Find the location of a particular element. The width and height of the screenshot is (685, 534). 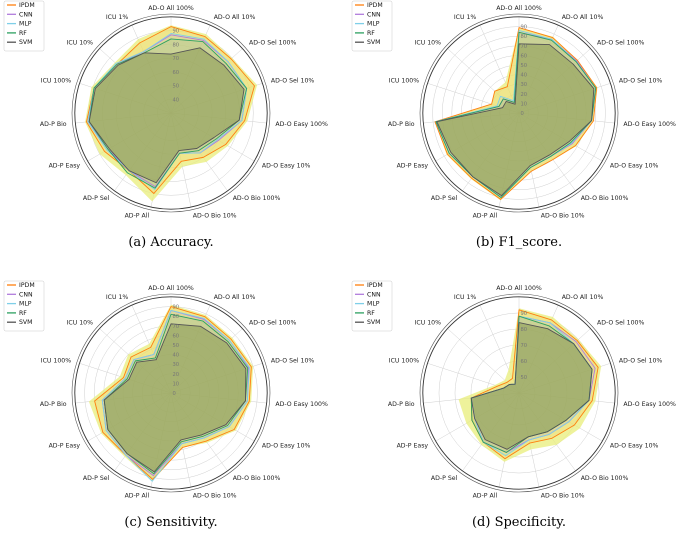

radar-fills is located at coordinates (516, 114).